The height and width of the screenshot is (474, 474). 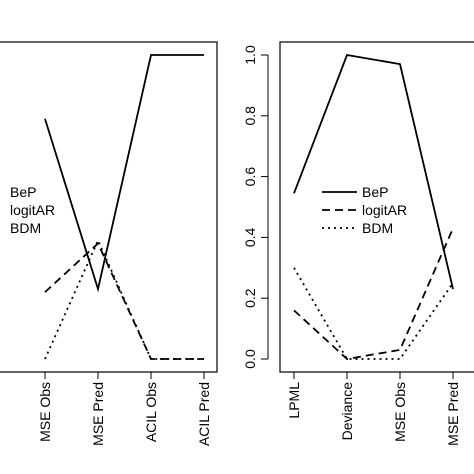 What do you see at coordinates (347, 411) in the screenshot?
I see `x-tick-label: Deviance` at bounding box center [347, 411].